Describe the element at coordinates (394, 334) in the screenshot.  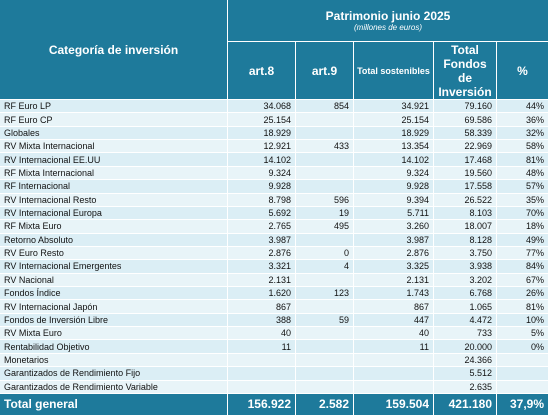
I see `cell: 40` at that location.